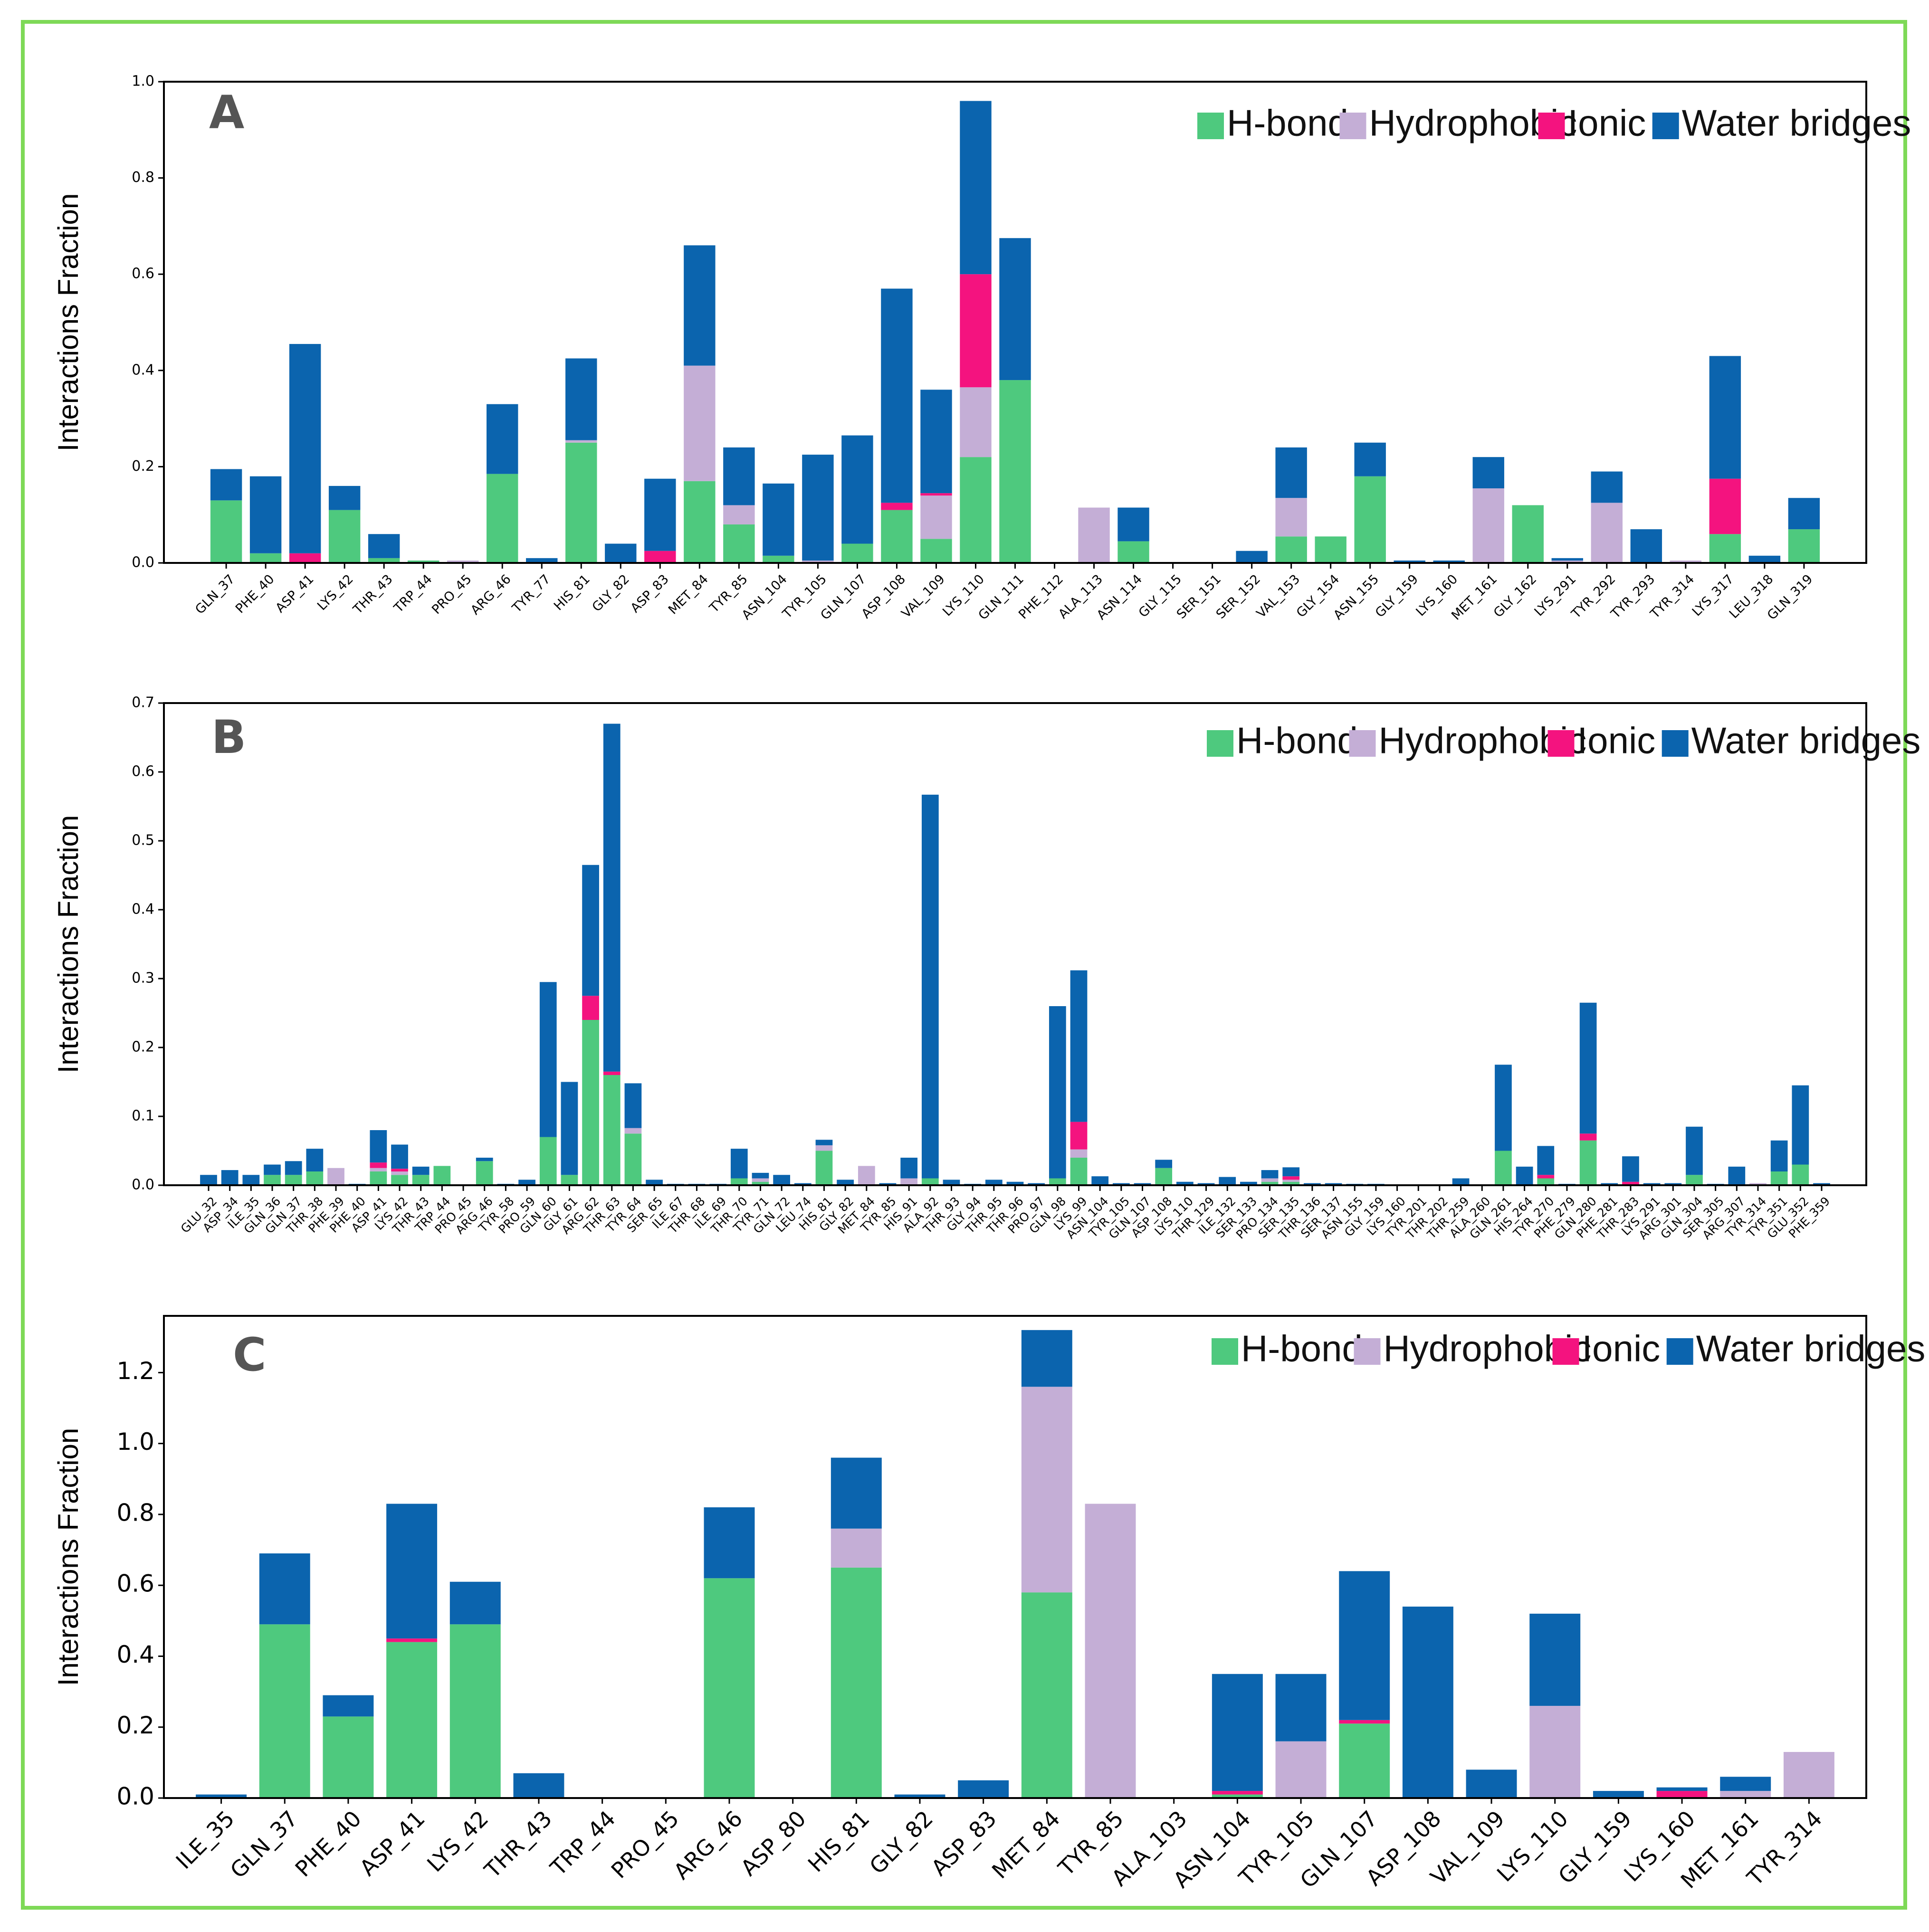 Image resolution: width=1929 pixels, height=1932 pixels. What do you see at coordinates (1291, 472) in the screenshot?
I see `bar-VAL_153-water-bridges` at bounding box center [1291, 472].